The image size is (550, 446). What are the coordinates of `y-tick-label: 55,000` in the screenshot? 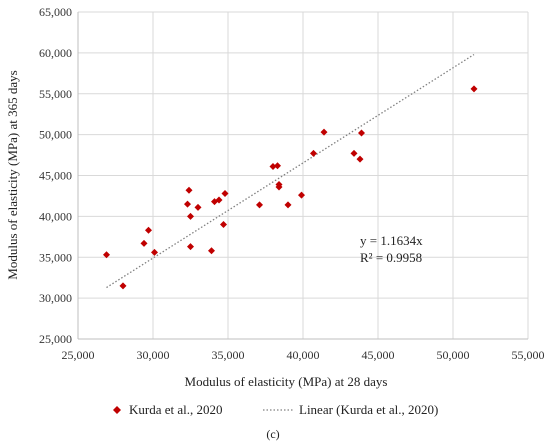 It's located at (55, 94).